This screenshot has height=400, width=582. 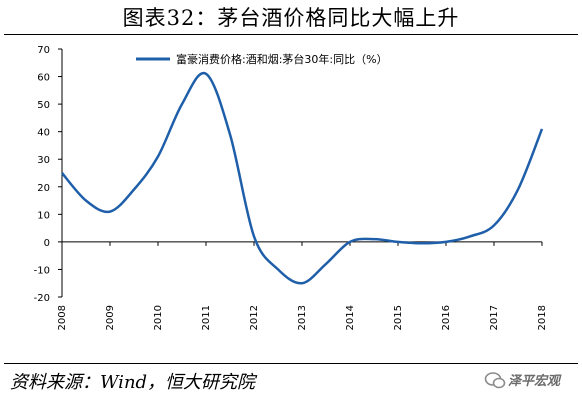 What do you see at coordinates (254, 317) in the screenshot?
I see `x-tick-label: 2012` at bounding box center [254, 317].